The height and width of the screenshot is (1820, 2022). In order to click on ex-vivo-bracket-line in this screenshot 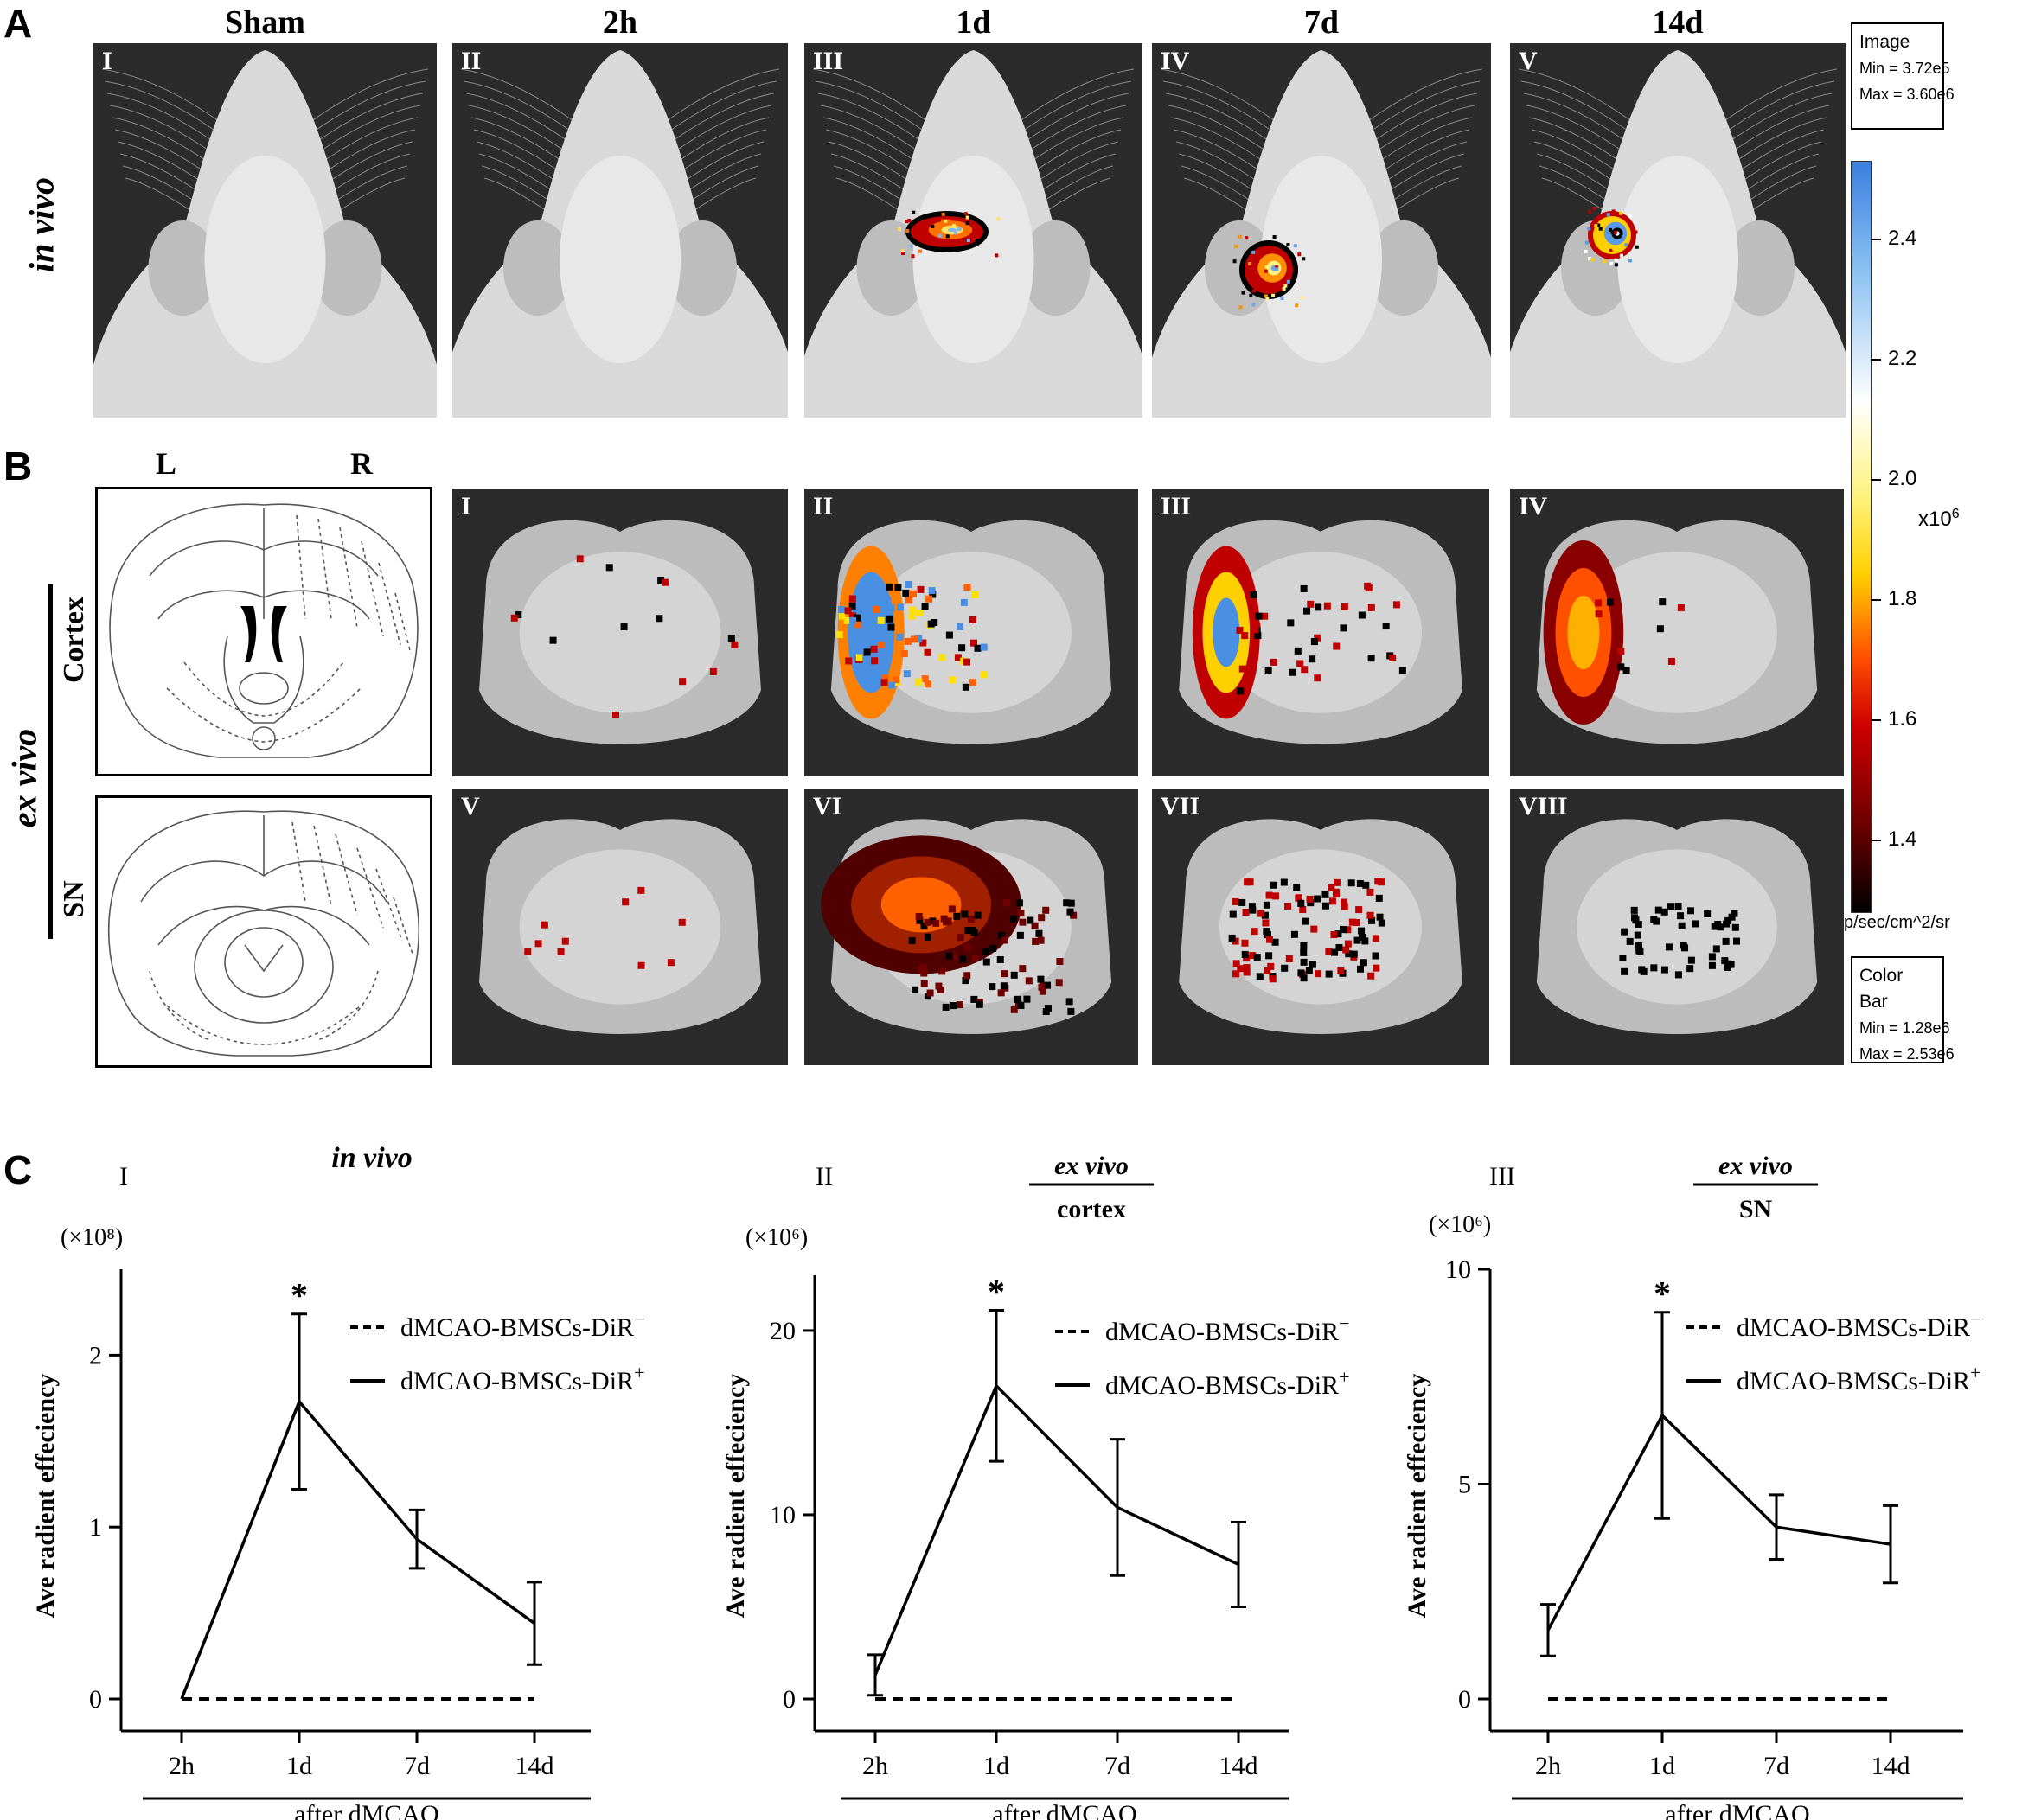, I will do `click(50, 761)`.